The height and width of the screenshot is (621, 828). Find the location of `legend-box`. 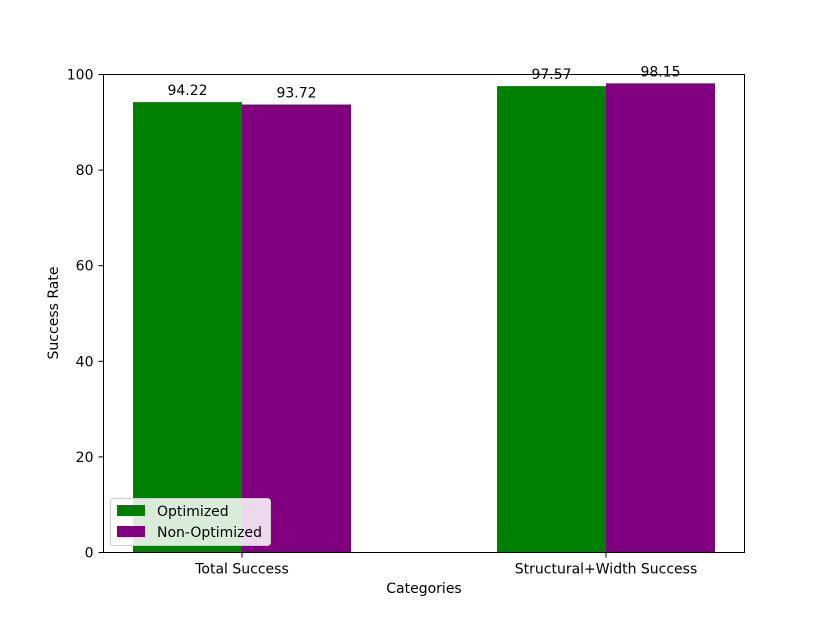

legend-box is located at coordinates (190, 522).